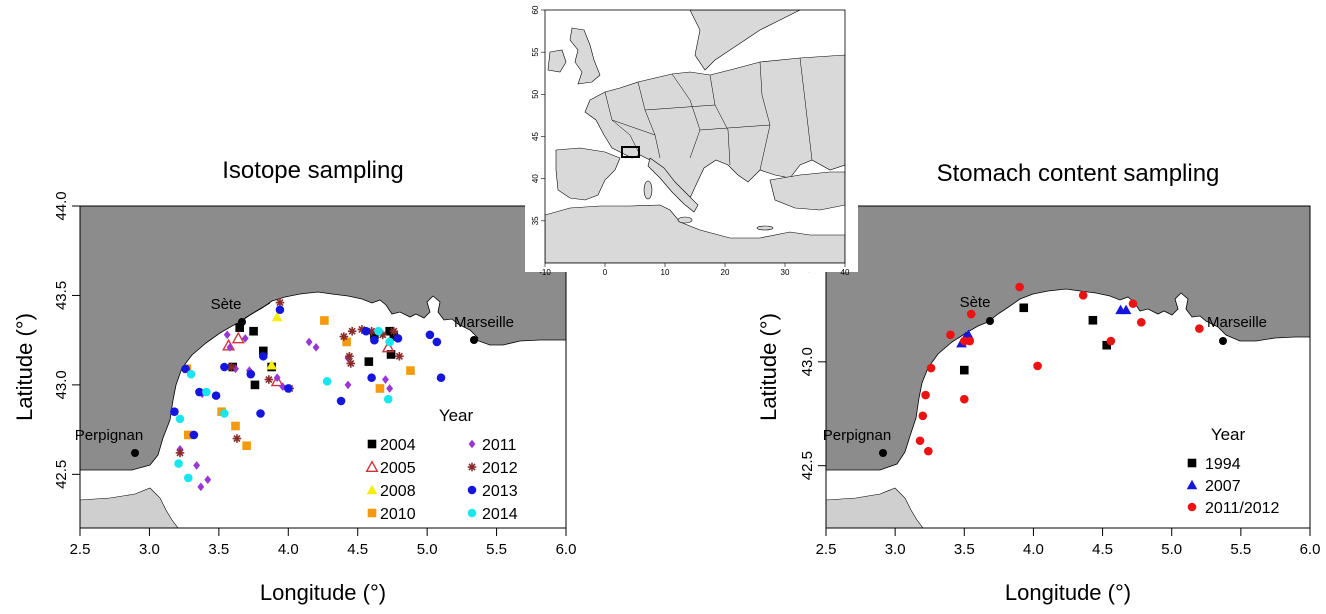  What do you see at coordinates (372, 513) in the screenshot?
I see `legend-marker-2010` at bounding box center [372, 513].